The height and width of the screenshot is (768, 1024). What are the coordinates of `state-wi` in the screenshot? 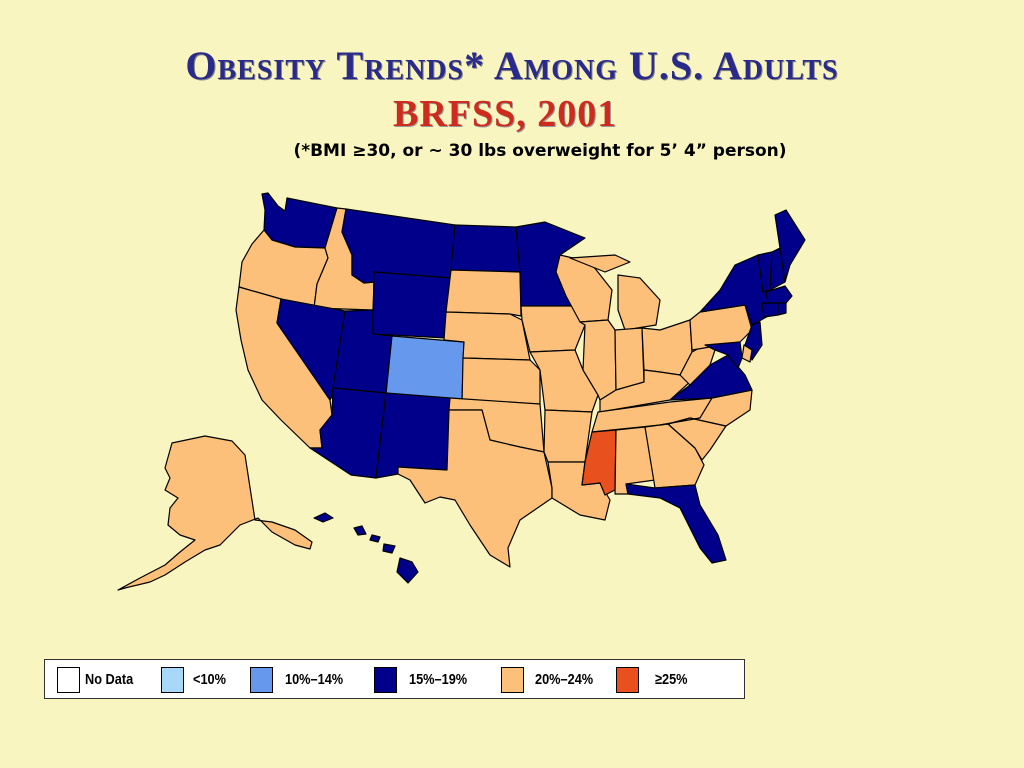 It's located at (584, 288).